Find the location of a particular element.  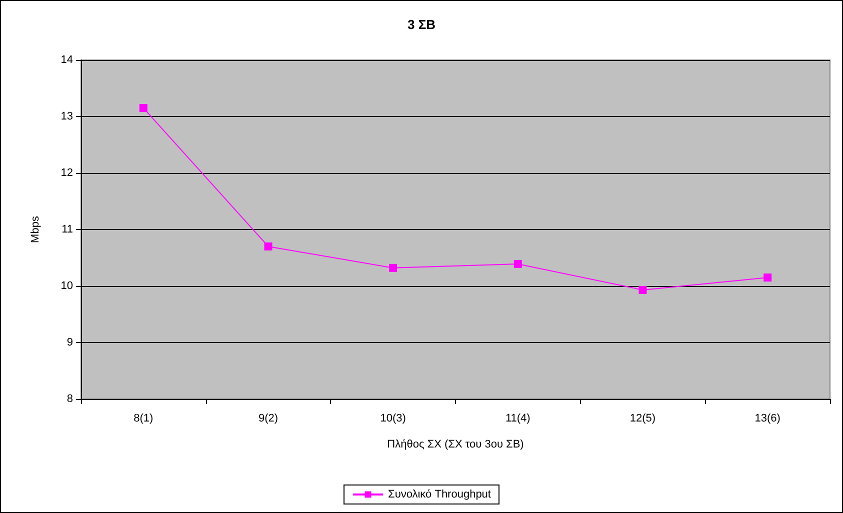

x-tick-label: 13(6) is located at coordinates (767, 418).